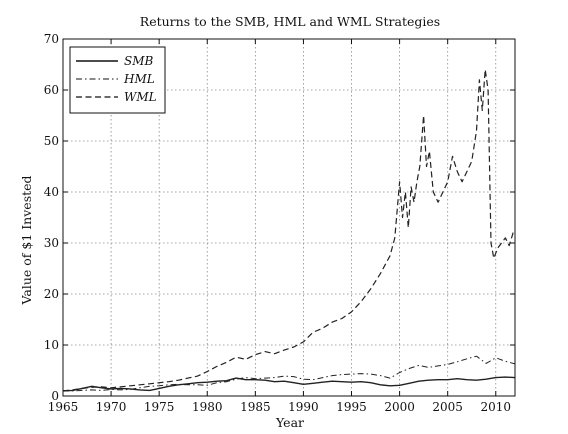 The width and height of the screenshot is (568, 434). What do you see at coordinates (63, 407) in the screenshot?
I see `x-tick-label: 1965` at bounding box center [63, 407].